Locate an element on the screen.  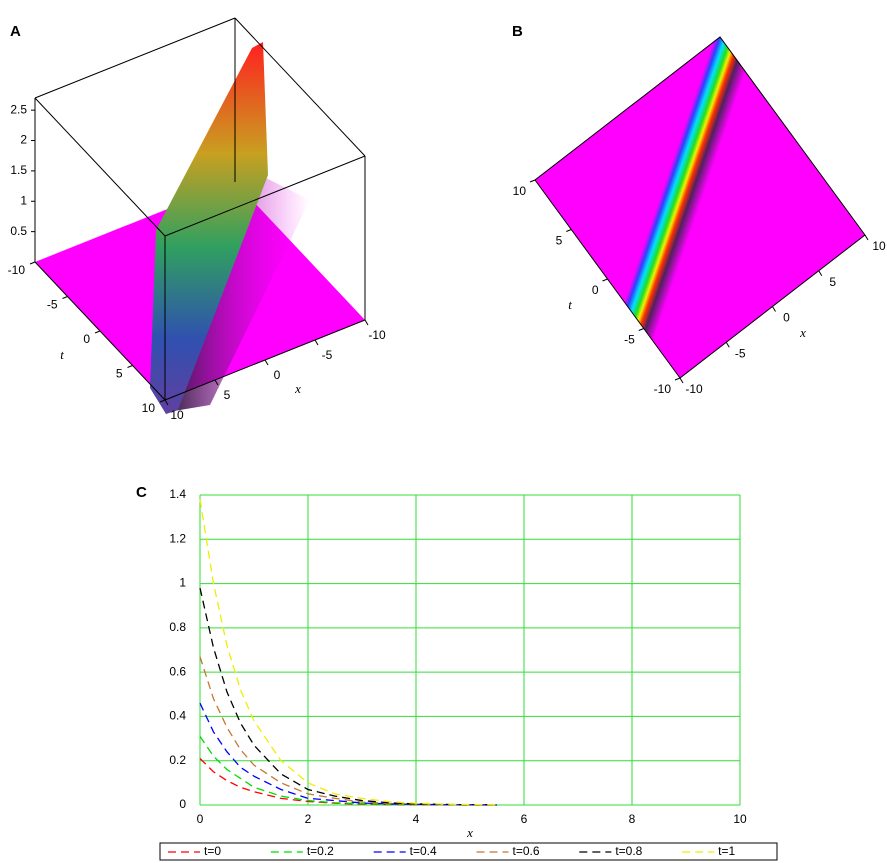
legend-label: t=0.8 is located at coordinates (628, 851).